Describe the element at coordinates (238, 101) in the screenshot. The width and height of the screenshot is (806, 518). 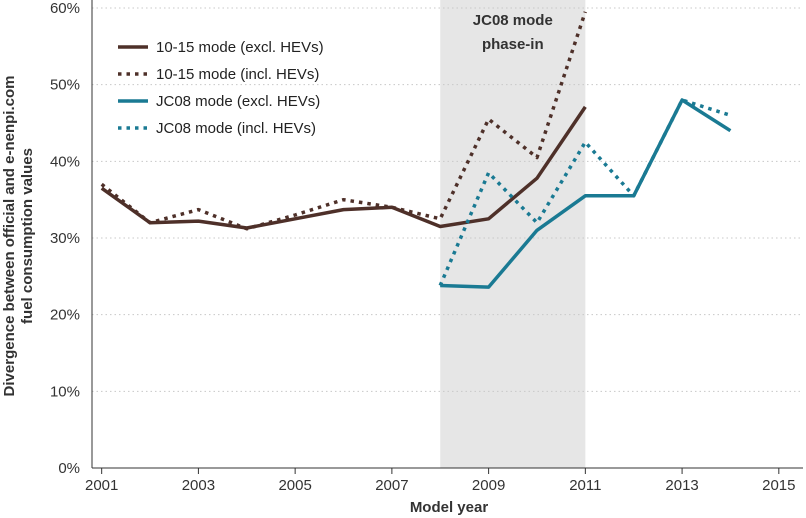
I see `legend-label: JC08 mode (excl. HEVs)` at that location.